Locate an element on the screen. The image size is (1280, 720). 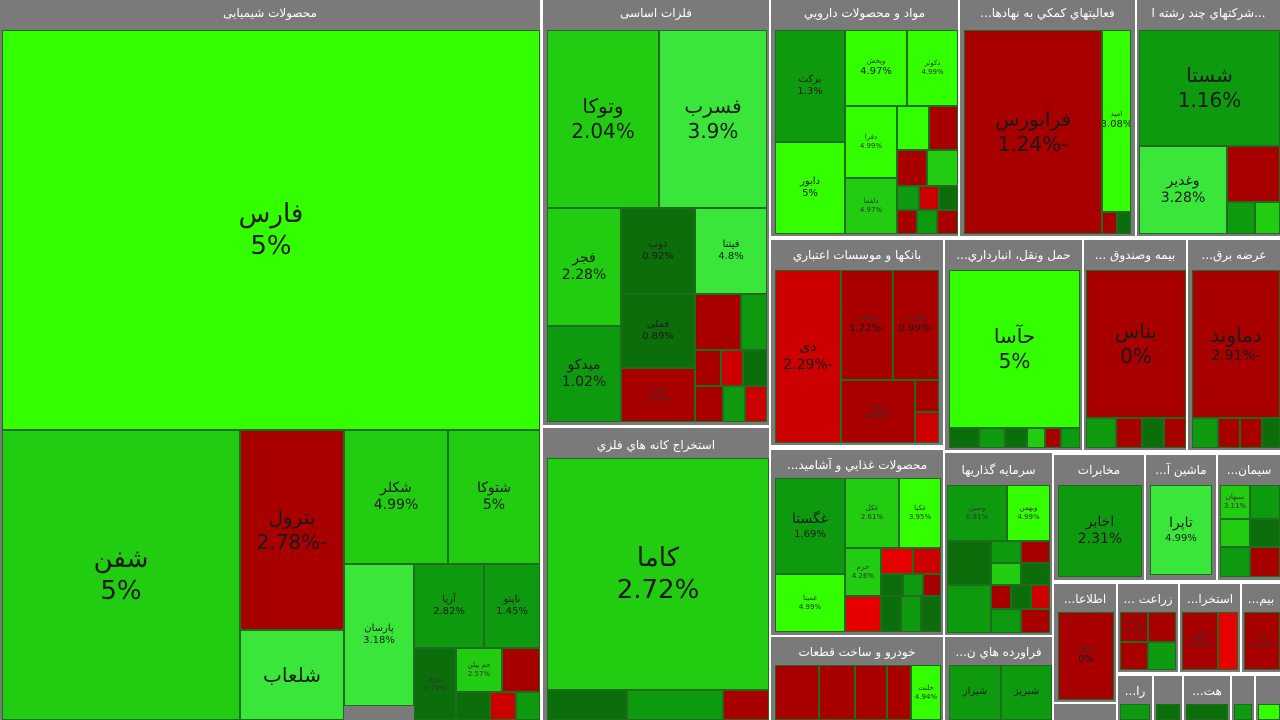
tile-shetoka: شتوکا 5% is located at coordinates (494, 497).